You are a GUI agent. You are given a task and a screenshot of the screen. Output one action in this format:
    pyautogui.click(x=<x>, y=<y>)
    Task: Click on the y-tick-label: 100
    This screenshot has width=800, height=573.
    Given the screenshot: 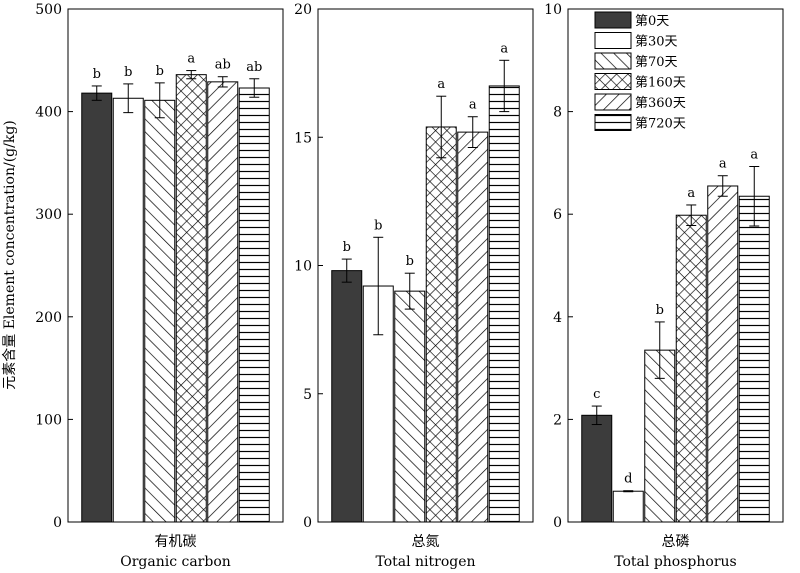 What is the action you would take?
    pyautogui.click(x=48, y=420)
    